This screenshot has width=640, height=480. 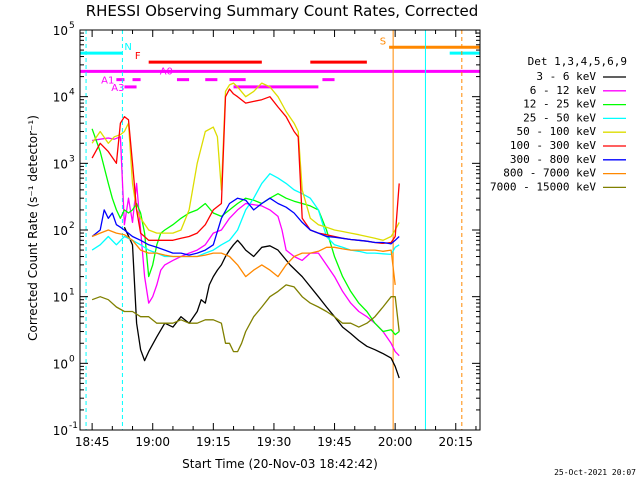 I want to click on y-tick-exponent-0: -1, so click(x=73, y=426).